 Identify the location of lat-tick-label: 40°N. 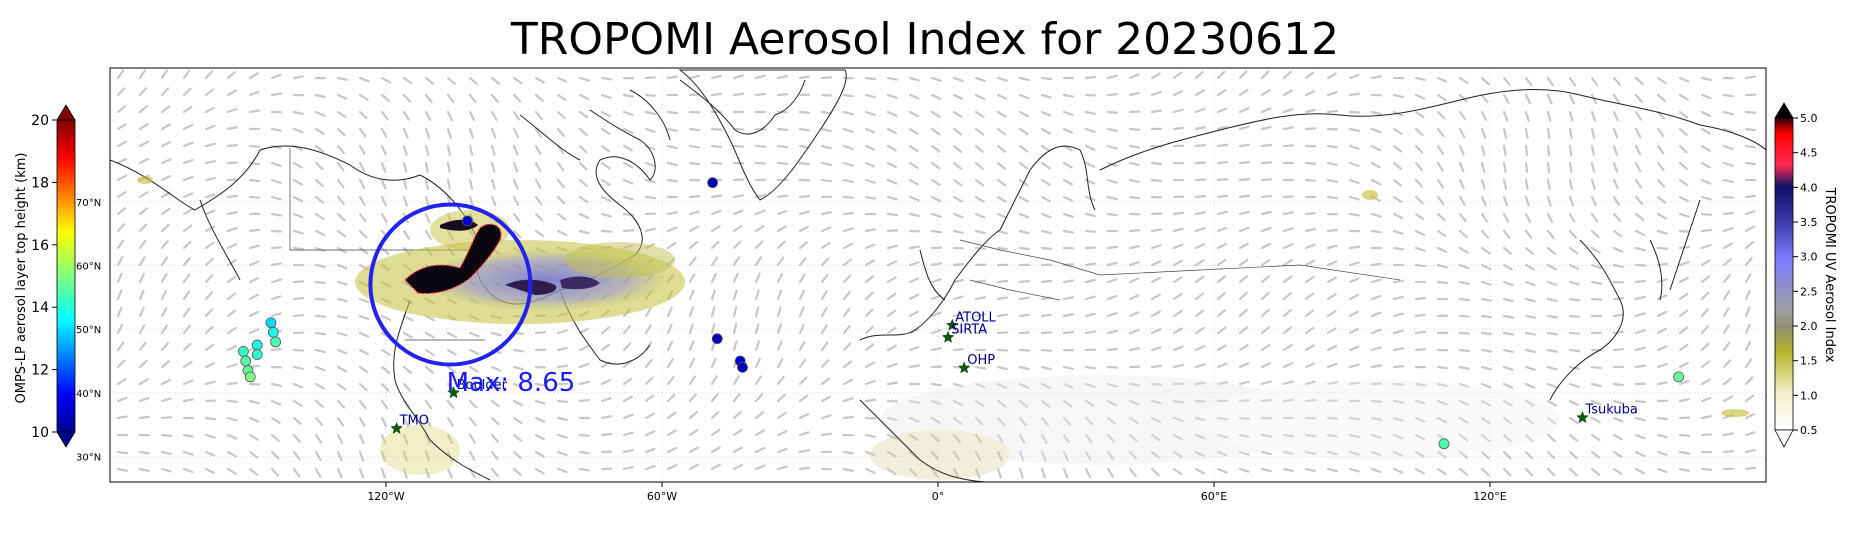
(88, 394).